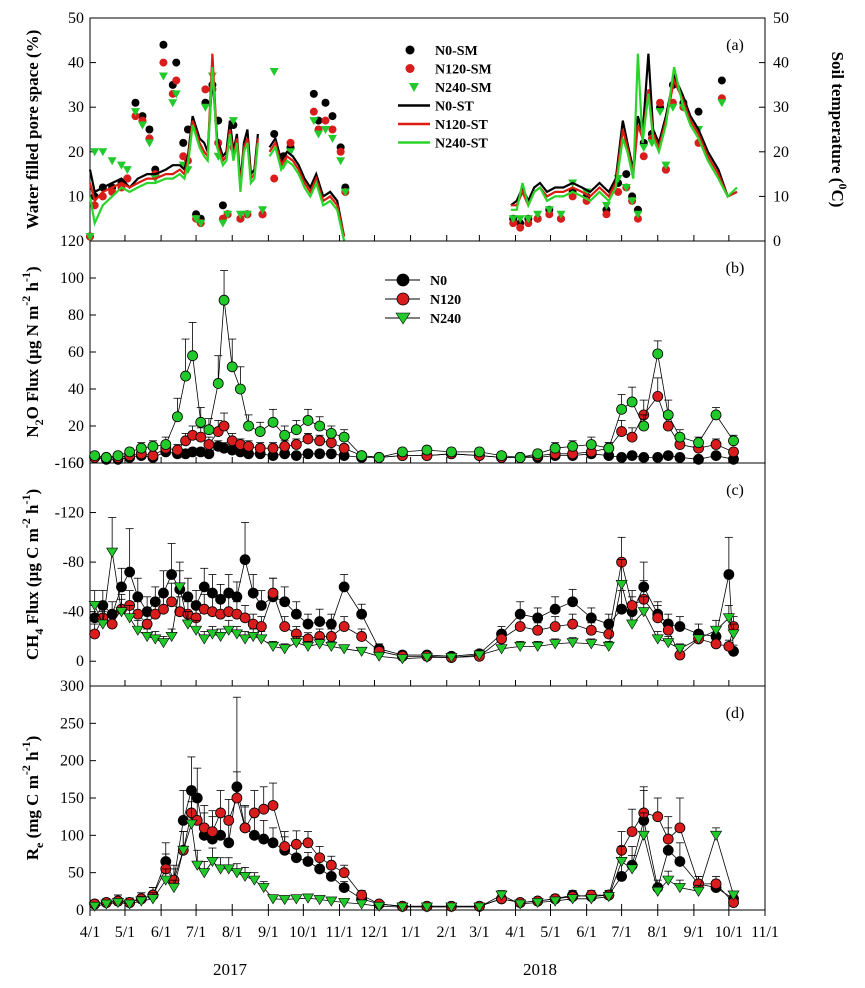 The height and width of the screenshot is (988, 865). I want to click on y-tick-label: 20, so click(76, 426).